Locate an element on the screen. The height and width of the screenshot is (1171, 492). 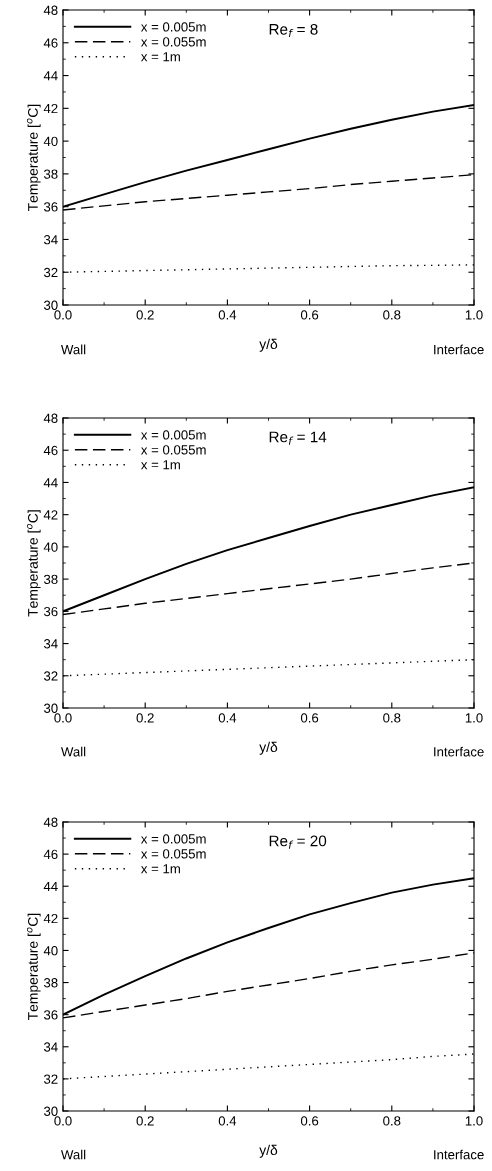
annotation: Re$_{f}$ = 14 is located at coordinates (298, 438).